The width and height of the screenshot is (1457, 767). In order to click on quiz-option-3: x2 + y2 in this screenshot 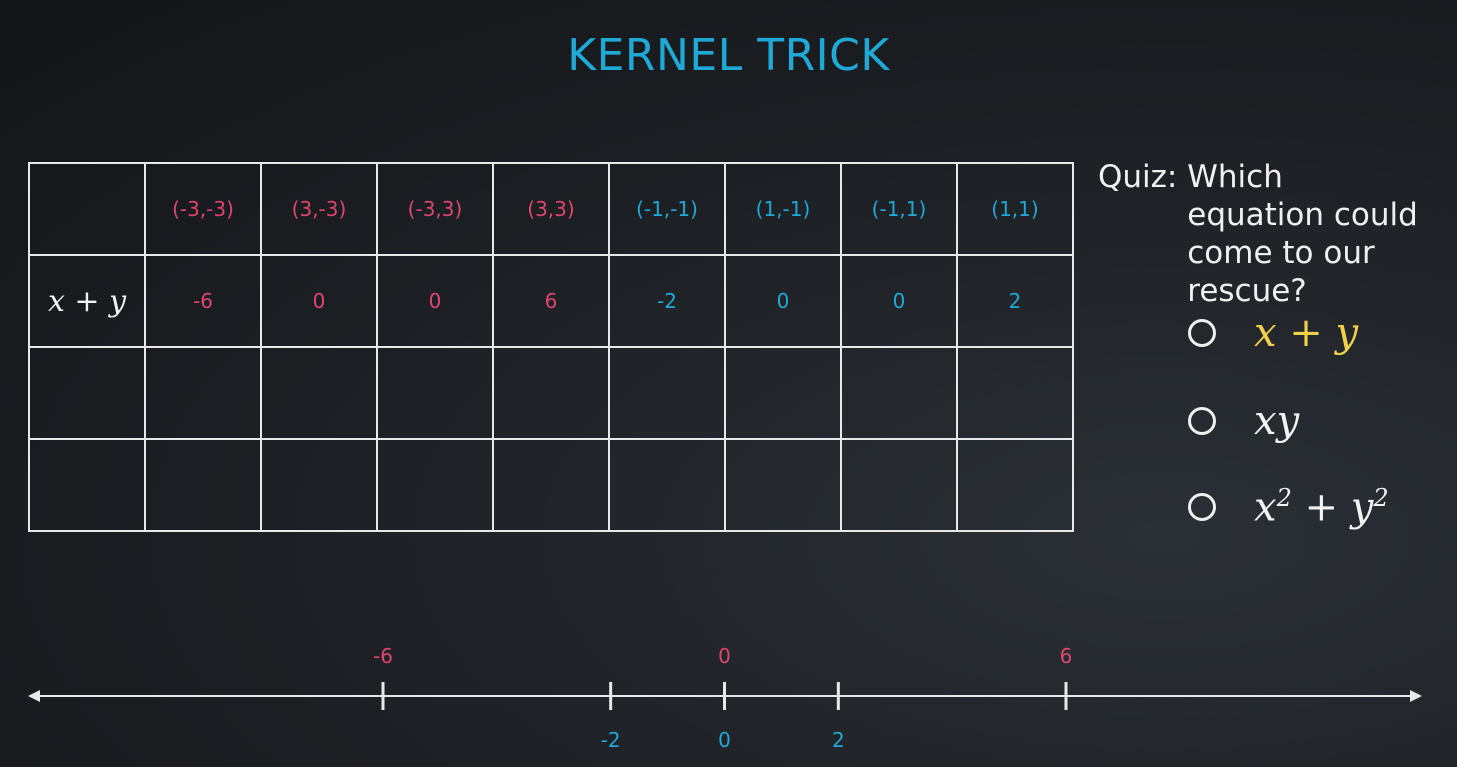, I will do `click(1288, 507)`.